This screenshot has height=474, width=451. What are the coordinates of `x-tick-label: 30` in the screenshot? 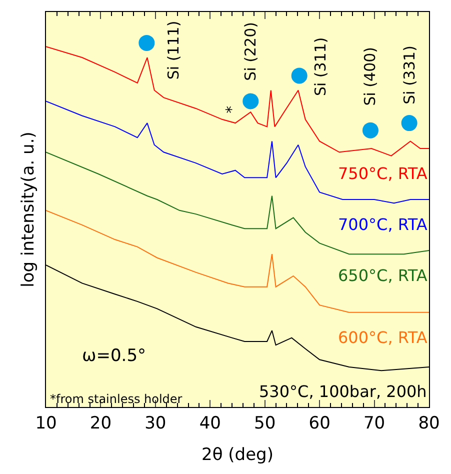 It's located at (155, 424).